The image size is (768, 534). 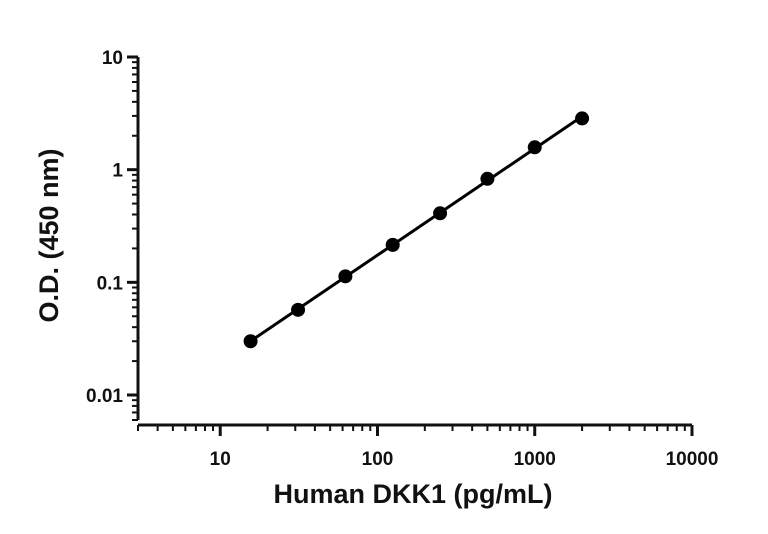 What do you see at coordinates (113, 234) in the screenshot?
I see `y-axis: 0.01 0.1 1 10` at bounding box center [113, 234].